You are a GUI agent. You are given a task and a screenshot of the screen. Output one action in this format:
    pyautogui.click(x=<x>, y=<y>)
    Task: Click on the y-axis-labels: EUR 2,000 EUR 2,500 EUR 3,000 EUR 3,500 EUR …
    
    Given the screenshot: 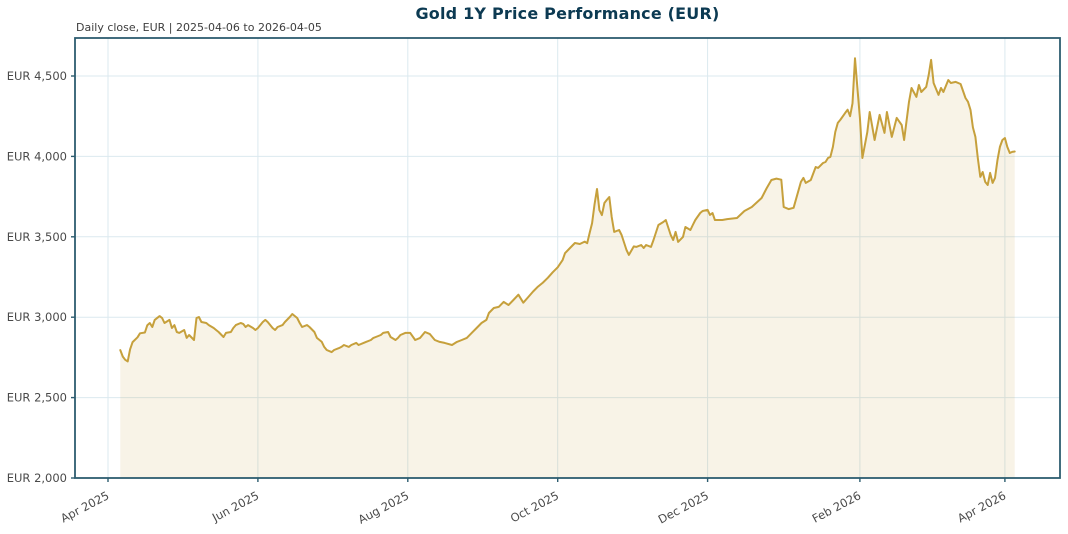 What is the action you would take?
    pyautogui.click(x=37, y=277)
    